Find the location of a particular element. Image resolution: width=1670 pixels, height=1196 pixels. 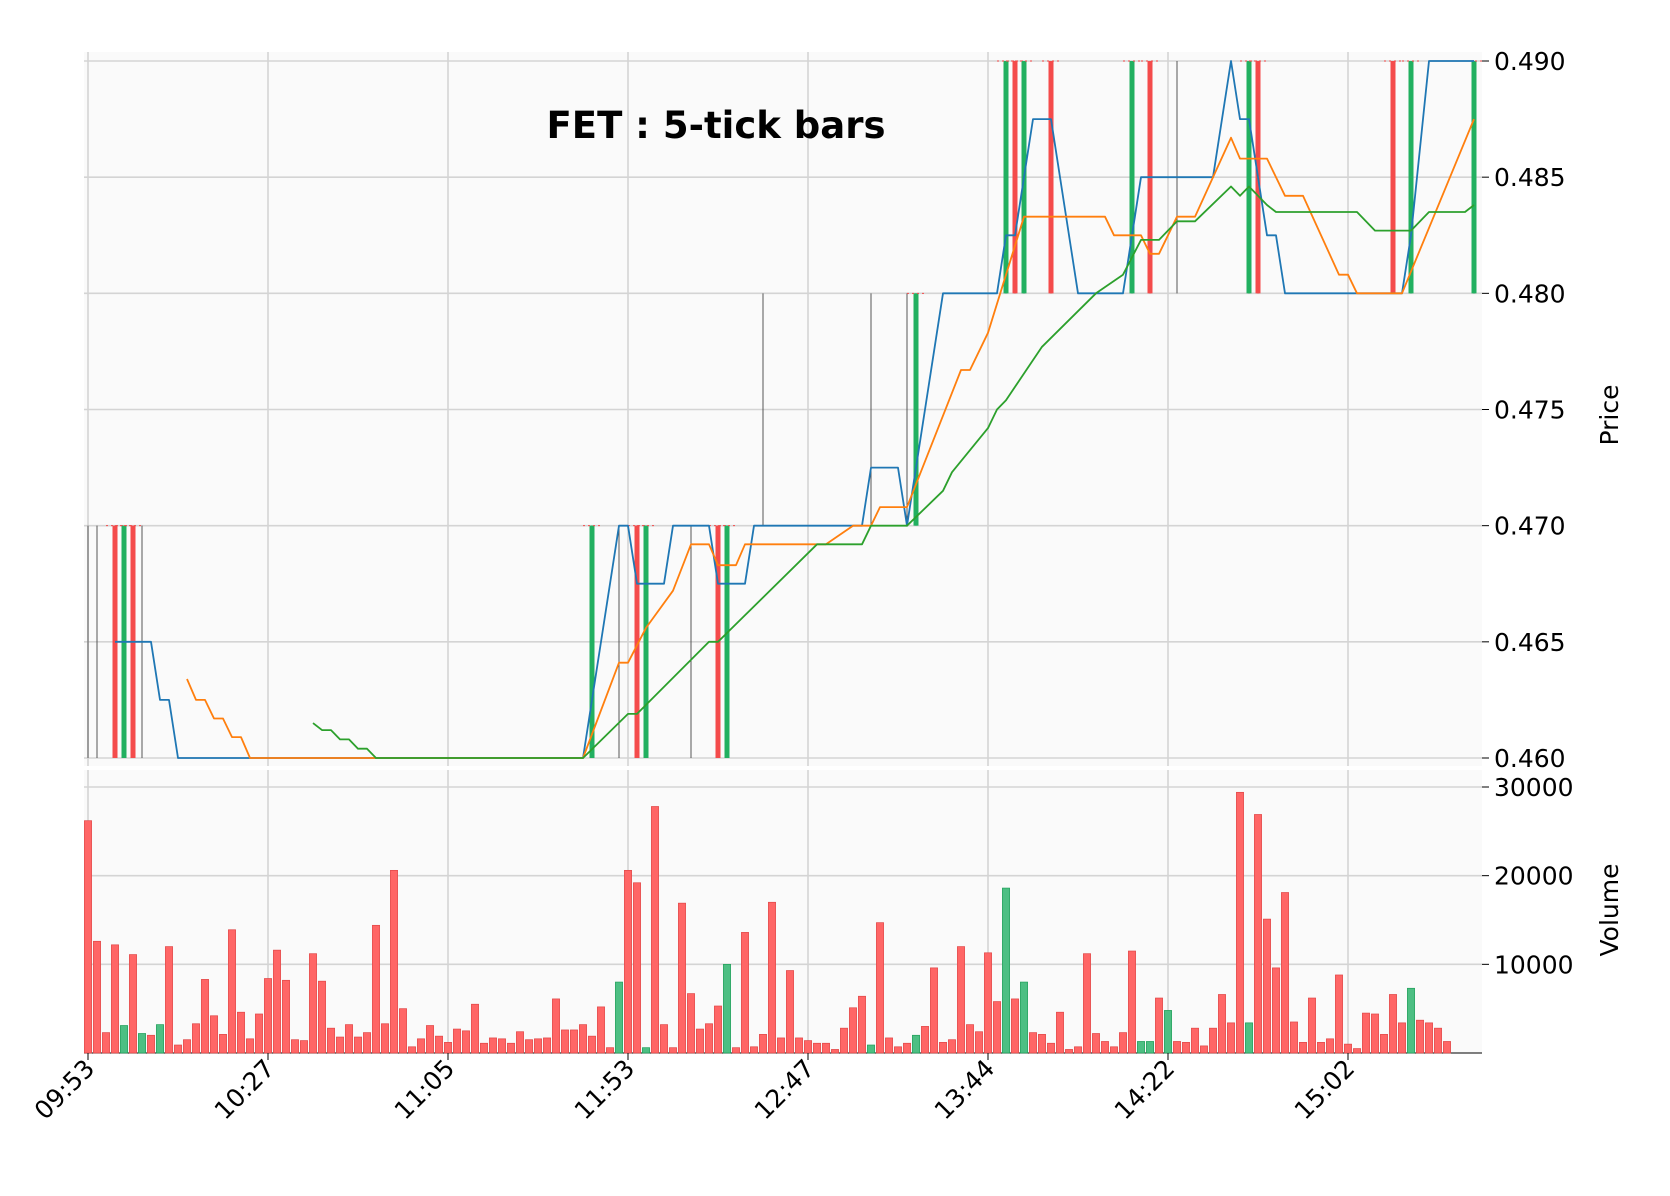

chart-title: FET : 5-tick bars is located at coordinates (716, 125).